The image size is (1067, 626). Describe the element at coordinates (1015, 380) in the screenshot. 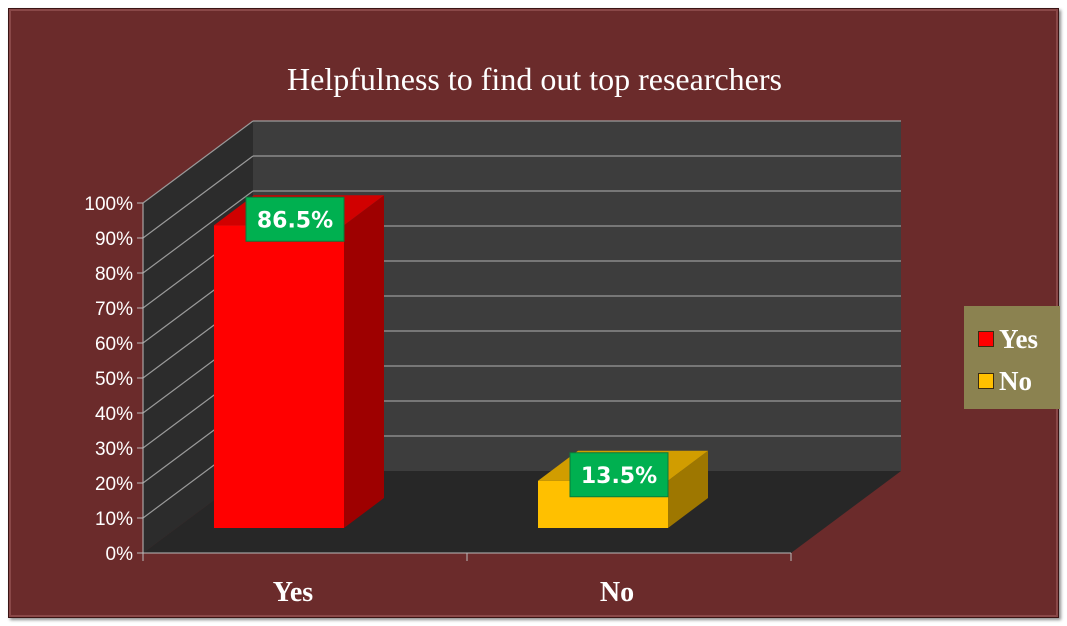

I see `legend-label-no: No` at that location.